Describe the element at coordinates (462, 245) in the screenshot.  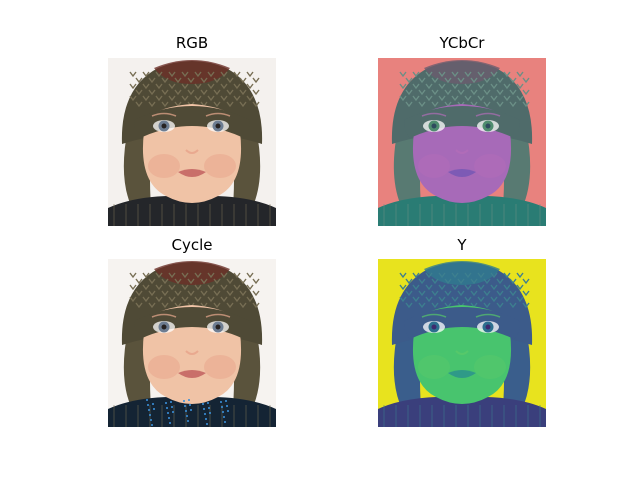
I see `panel-title-y: Y` at that location.